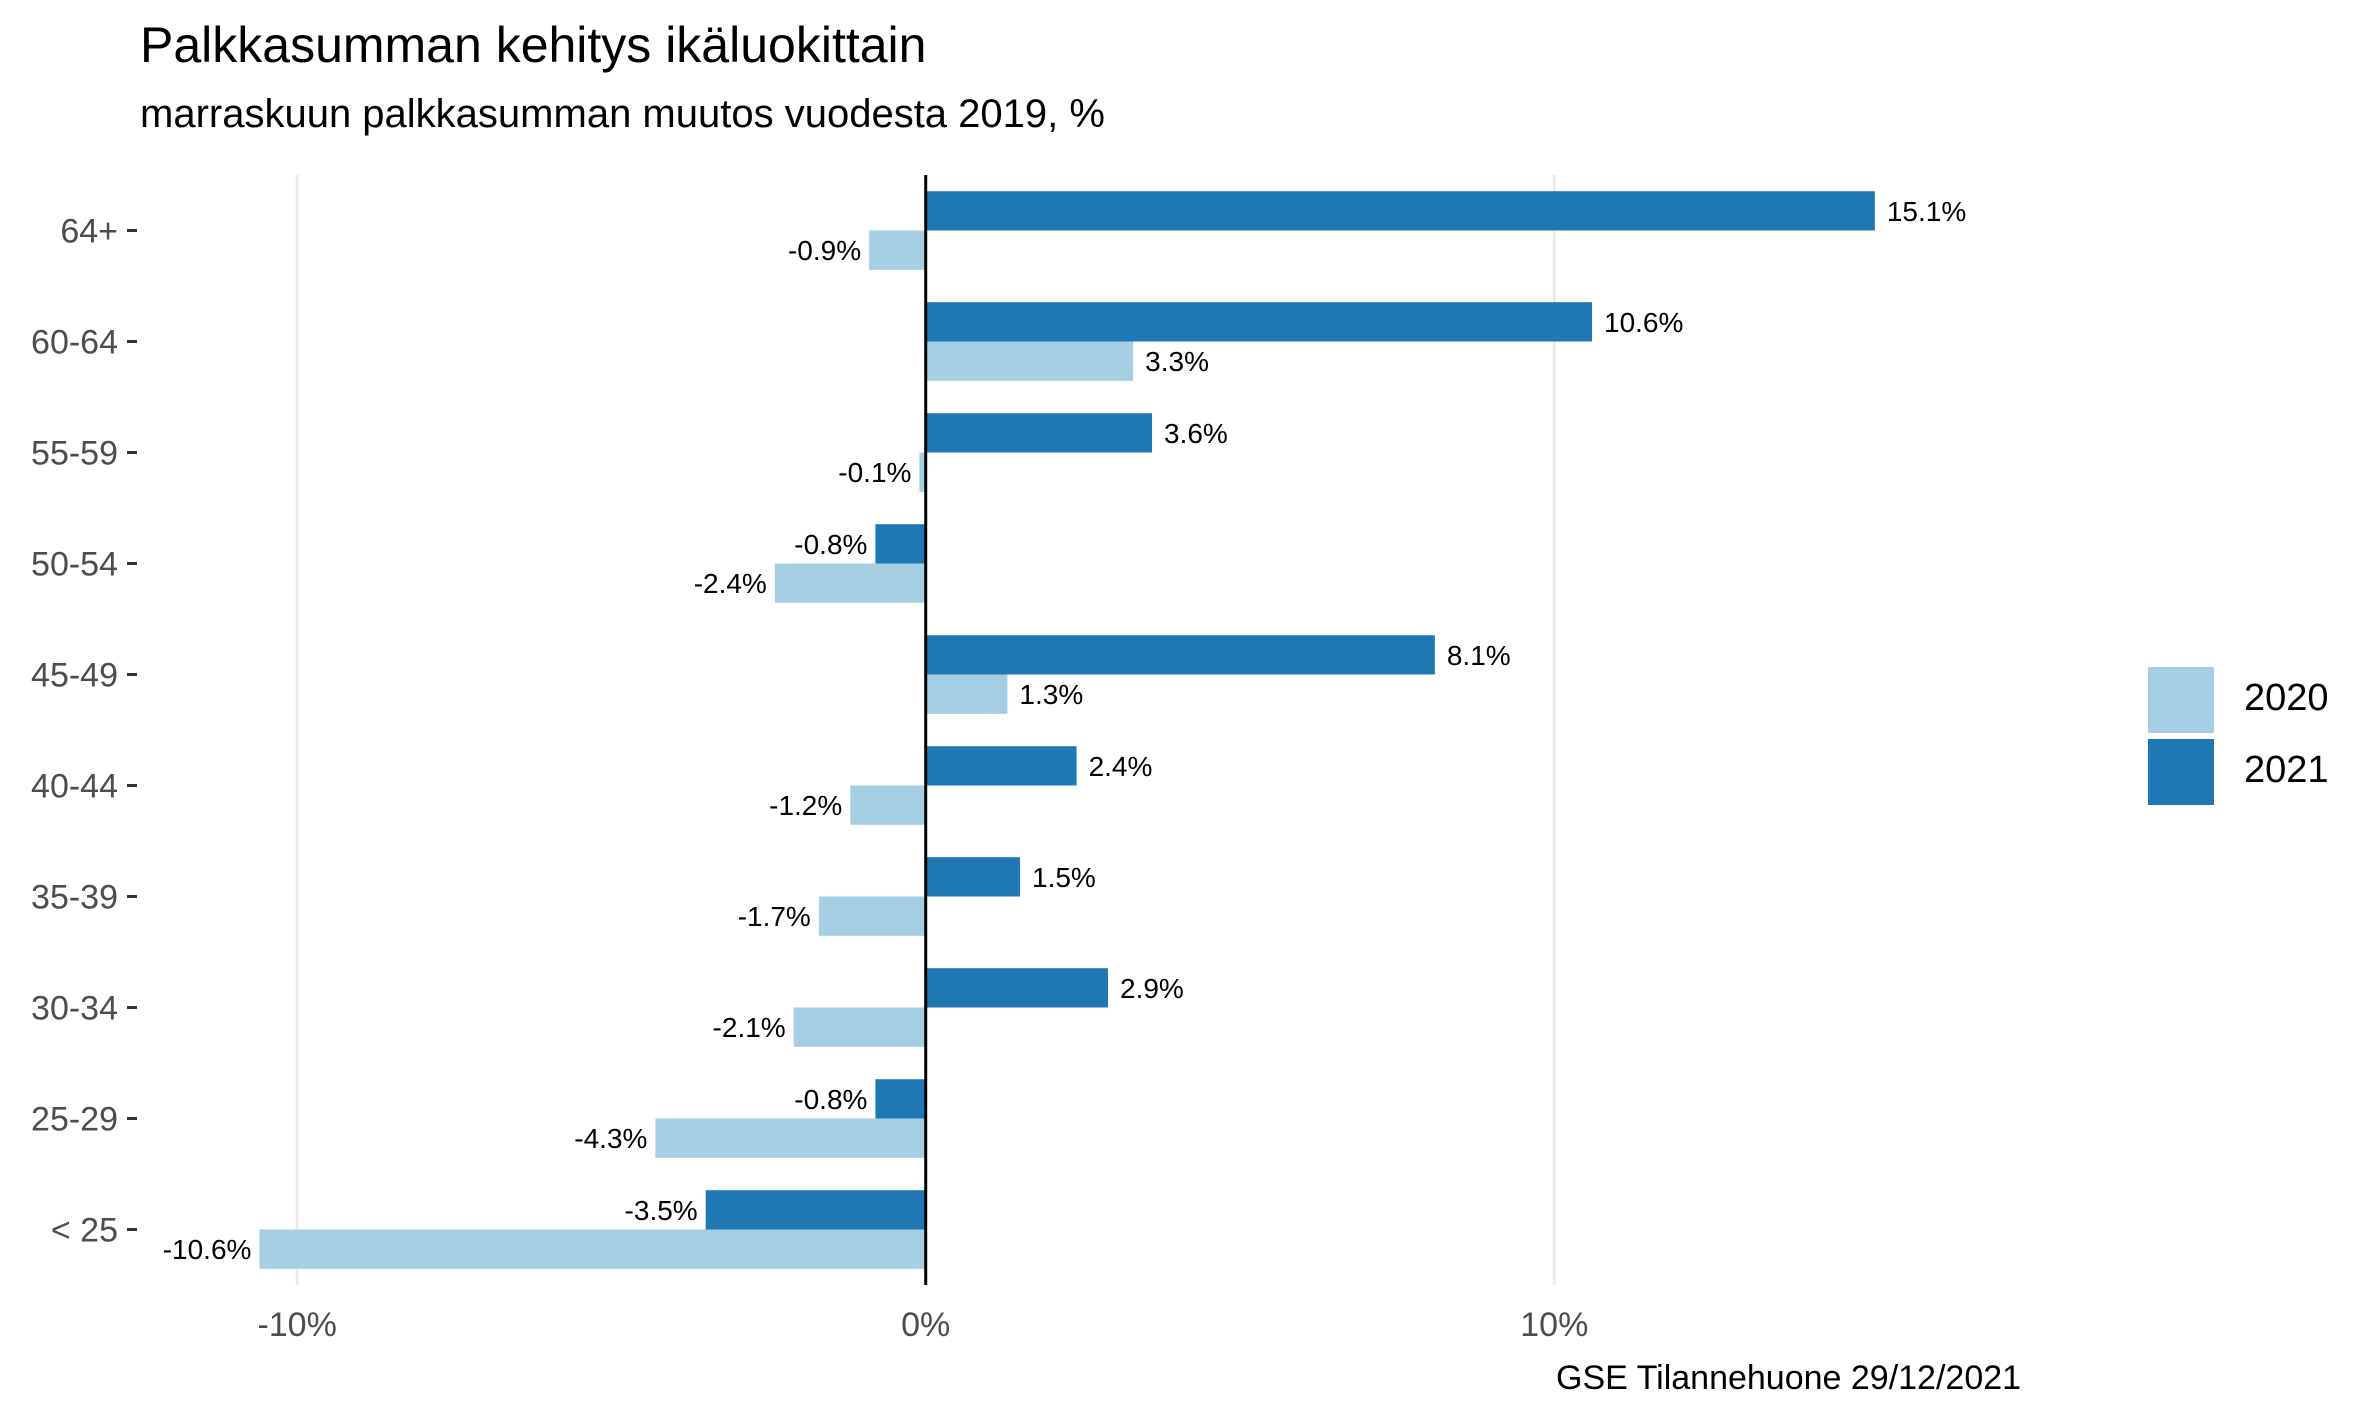  Describe the element at coordinates (2286, 770) in the screenshot. I see `legend-label-2021: 2021` at that location.